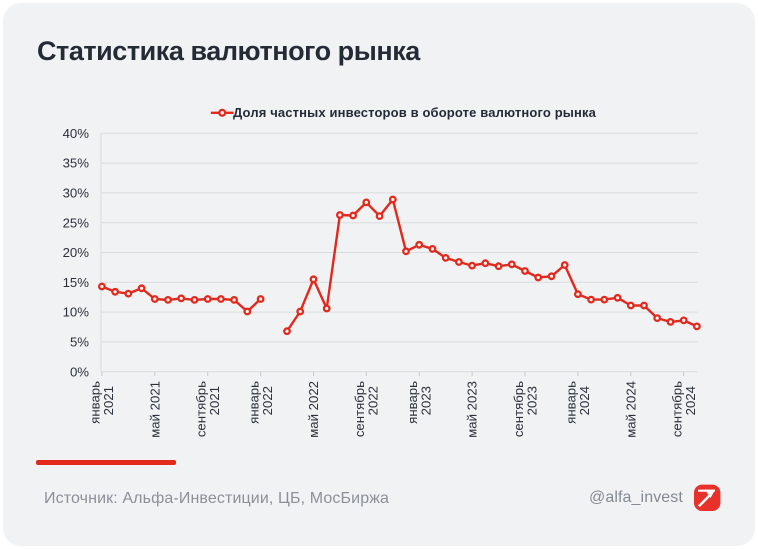 The image size is (758, 549). Describe the element at coordinates (79, 371) in the screenshot. I see `svg-text: 0%` at that location.